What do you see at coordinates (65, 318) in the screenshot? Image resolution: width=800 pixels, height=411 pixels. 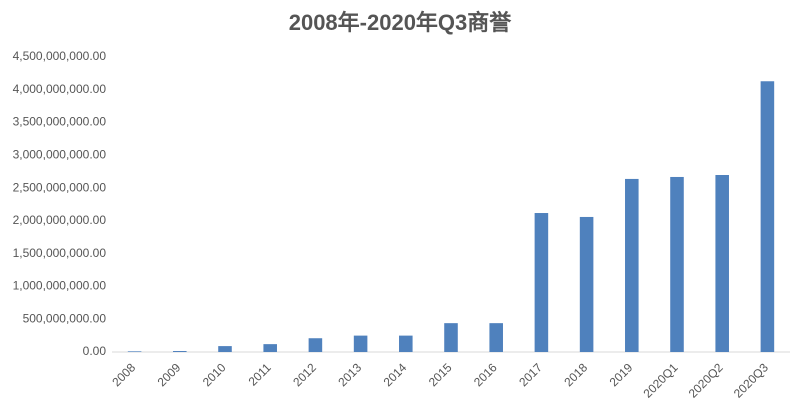 I see `y-tick-label: 500,000,000.00` at bounding box center [65, 318].